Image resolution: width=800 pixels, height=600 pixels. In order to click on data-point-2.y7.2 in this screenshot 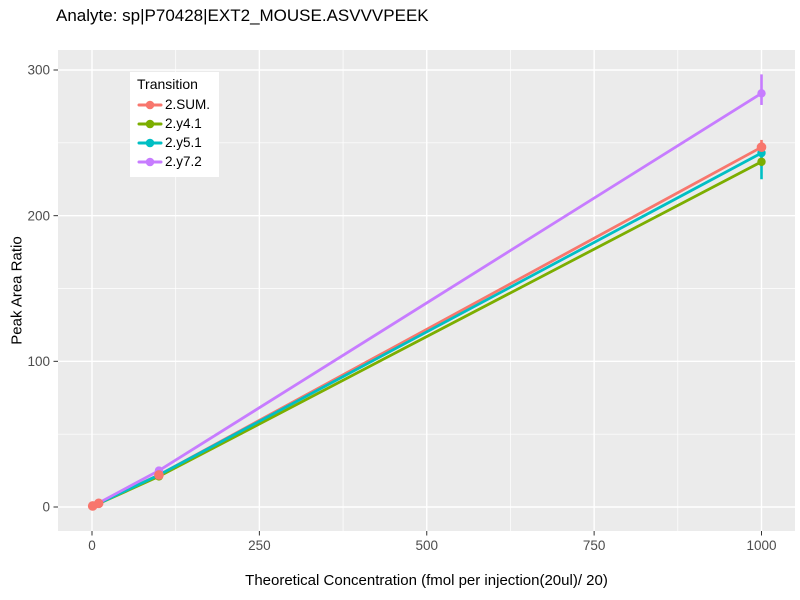, I will do `click(761, 93)`.